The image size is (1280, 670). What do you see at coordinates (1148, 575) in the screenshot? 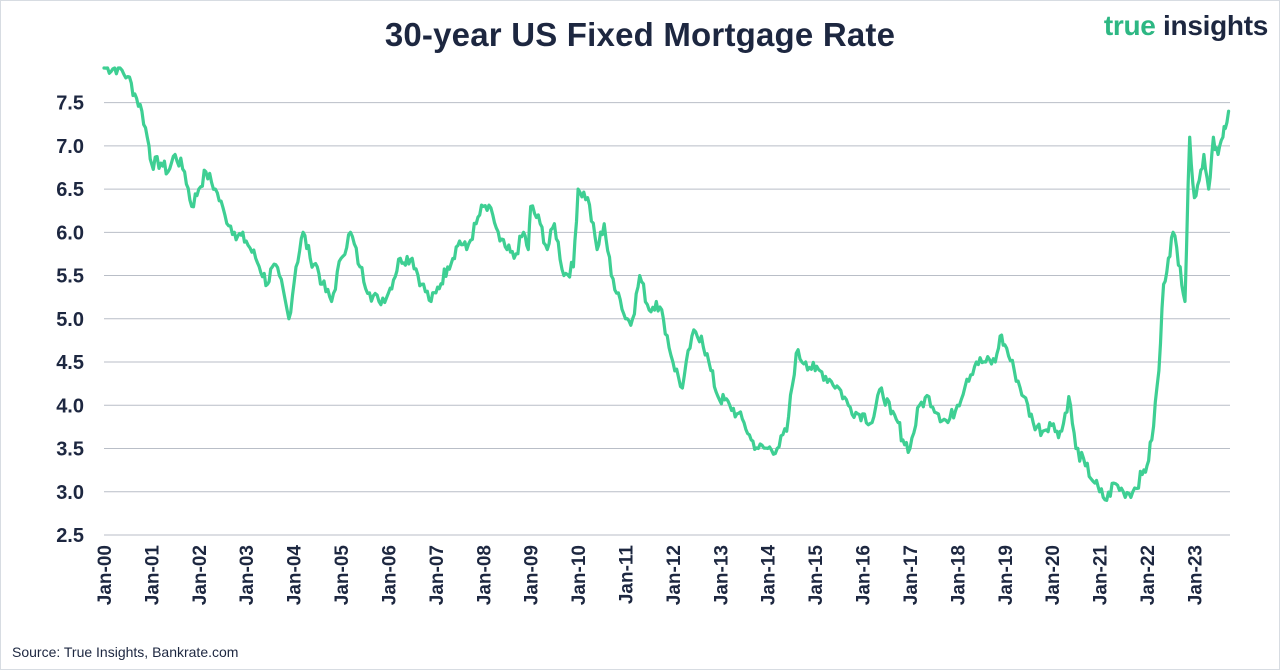
I see `x-tick-label: Jan-22` at bounding box center [1148, 575].